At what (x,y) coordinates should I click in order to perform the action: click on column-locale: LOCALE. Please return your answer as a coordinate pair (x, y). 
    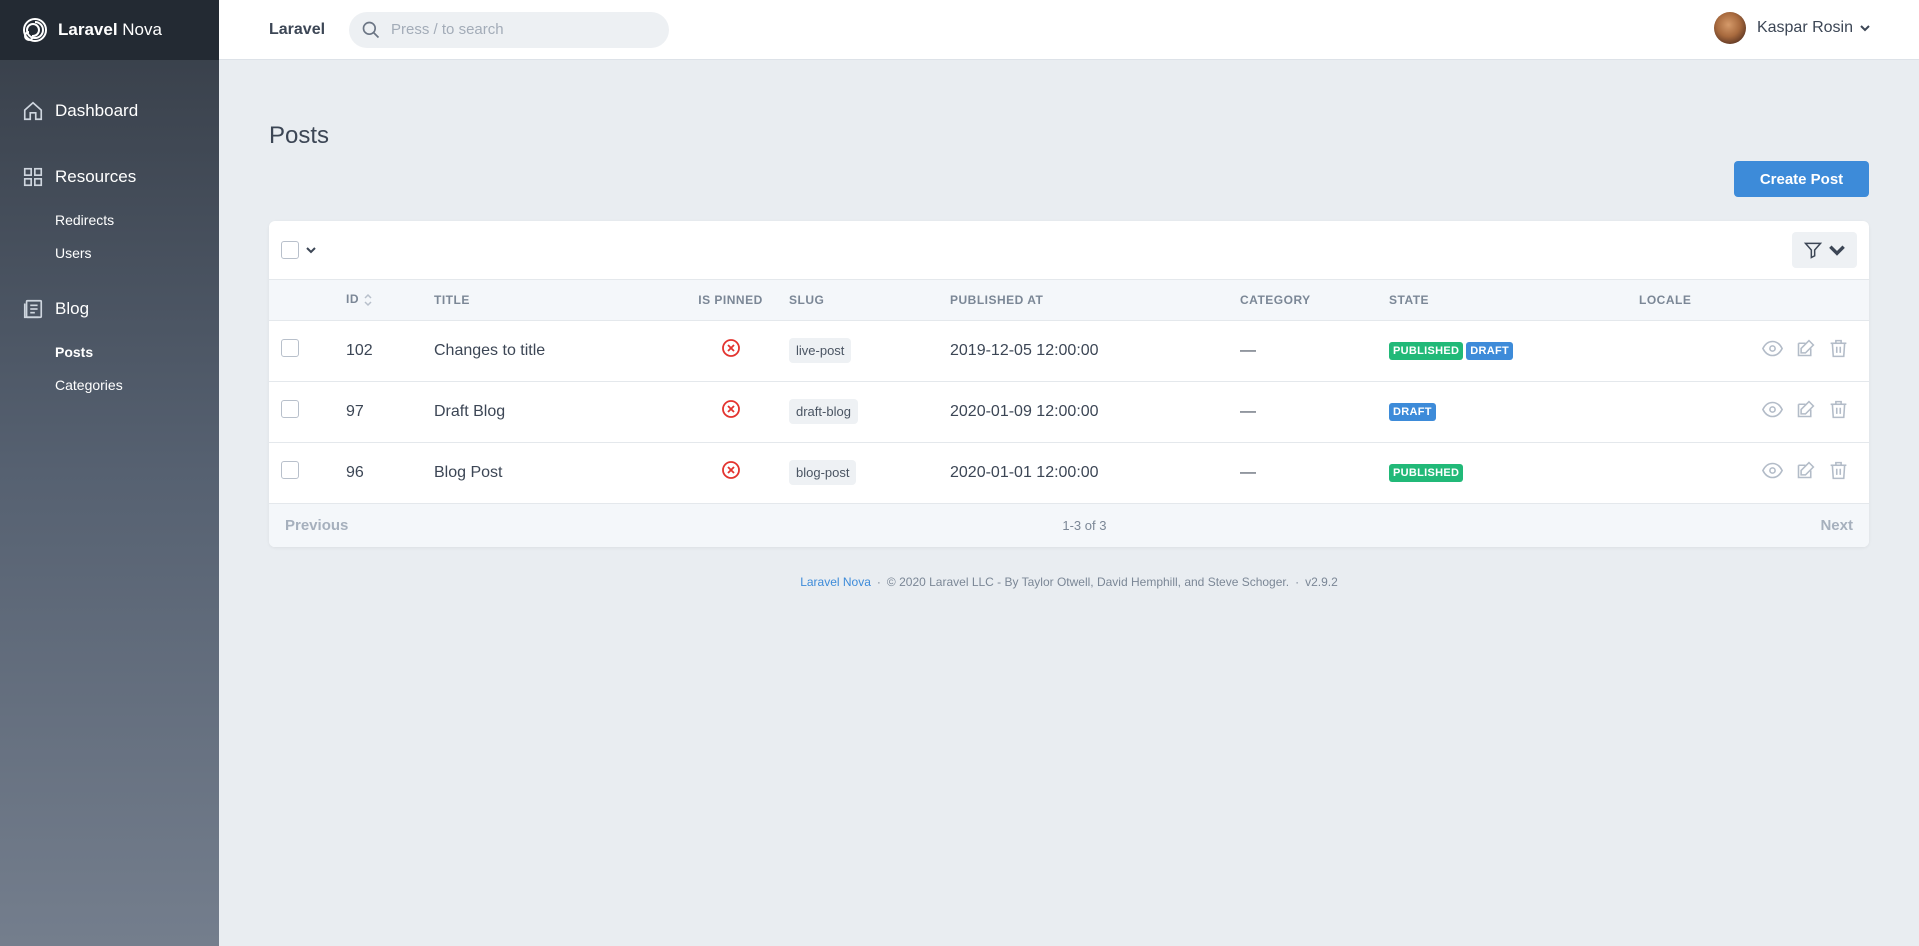
    Looking at the image, I should click on (1694, 300).